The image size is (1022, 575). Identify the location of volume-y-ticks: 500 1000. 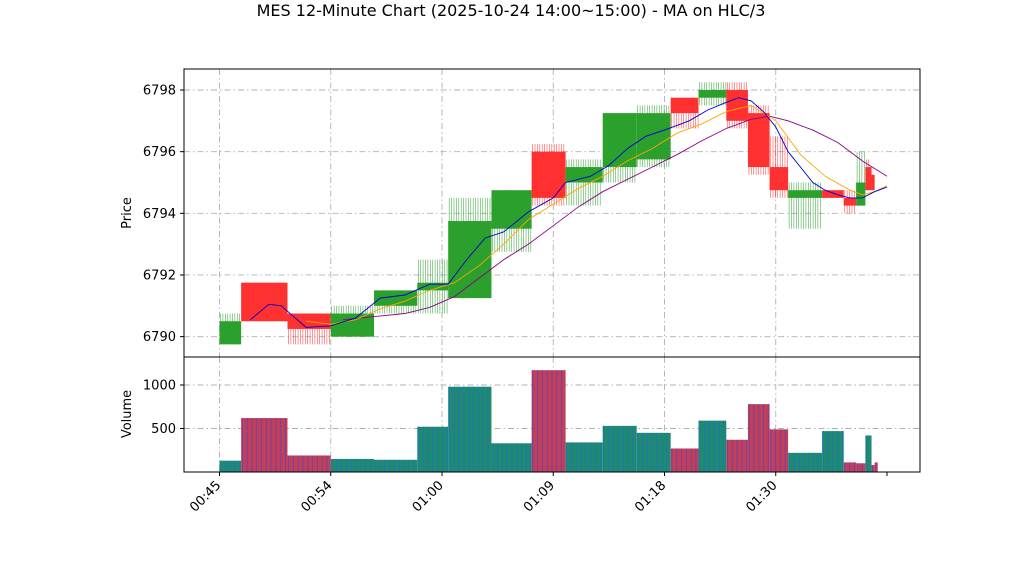
(163, 408).